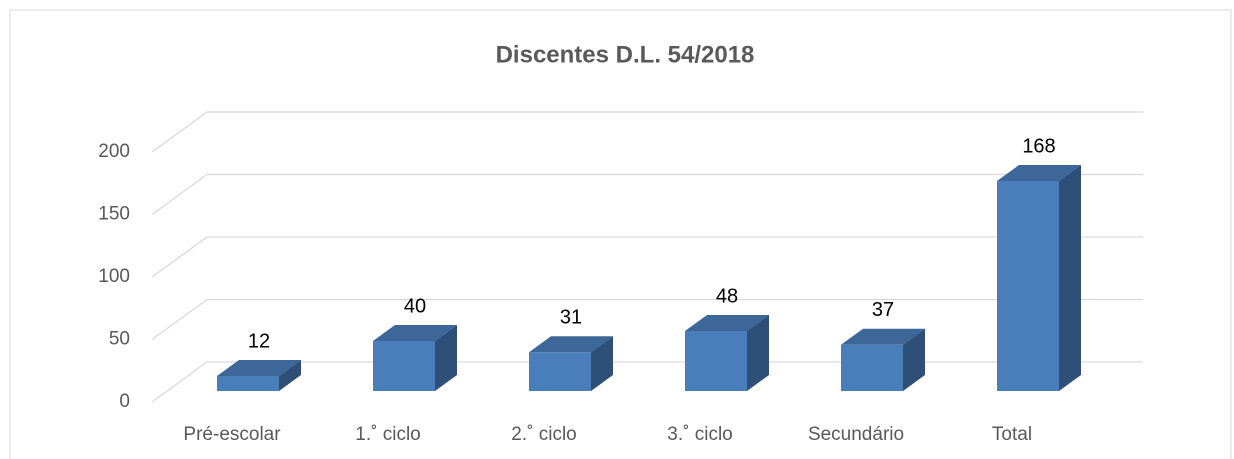 This screenshot has width=1234, height=459. What do you see at coordinates (387, 434) in the screenshot?
I see `x-tick-label: 1.˚ ciclo` at bounding box center [387, 434].